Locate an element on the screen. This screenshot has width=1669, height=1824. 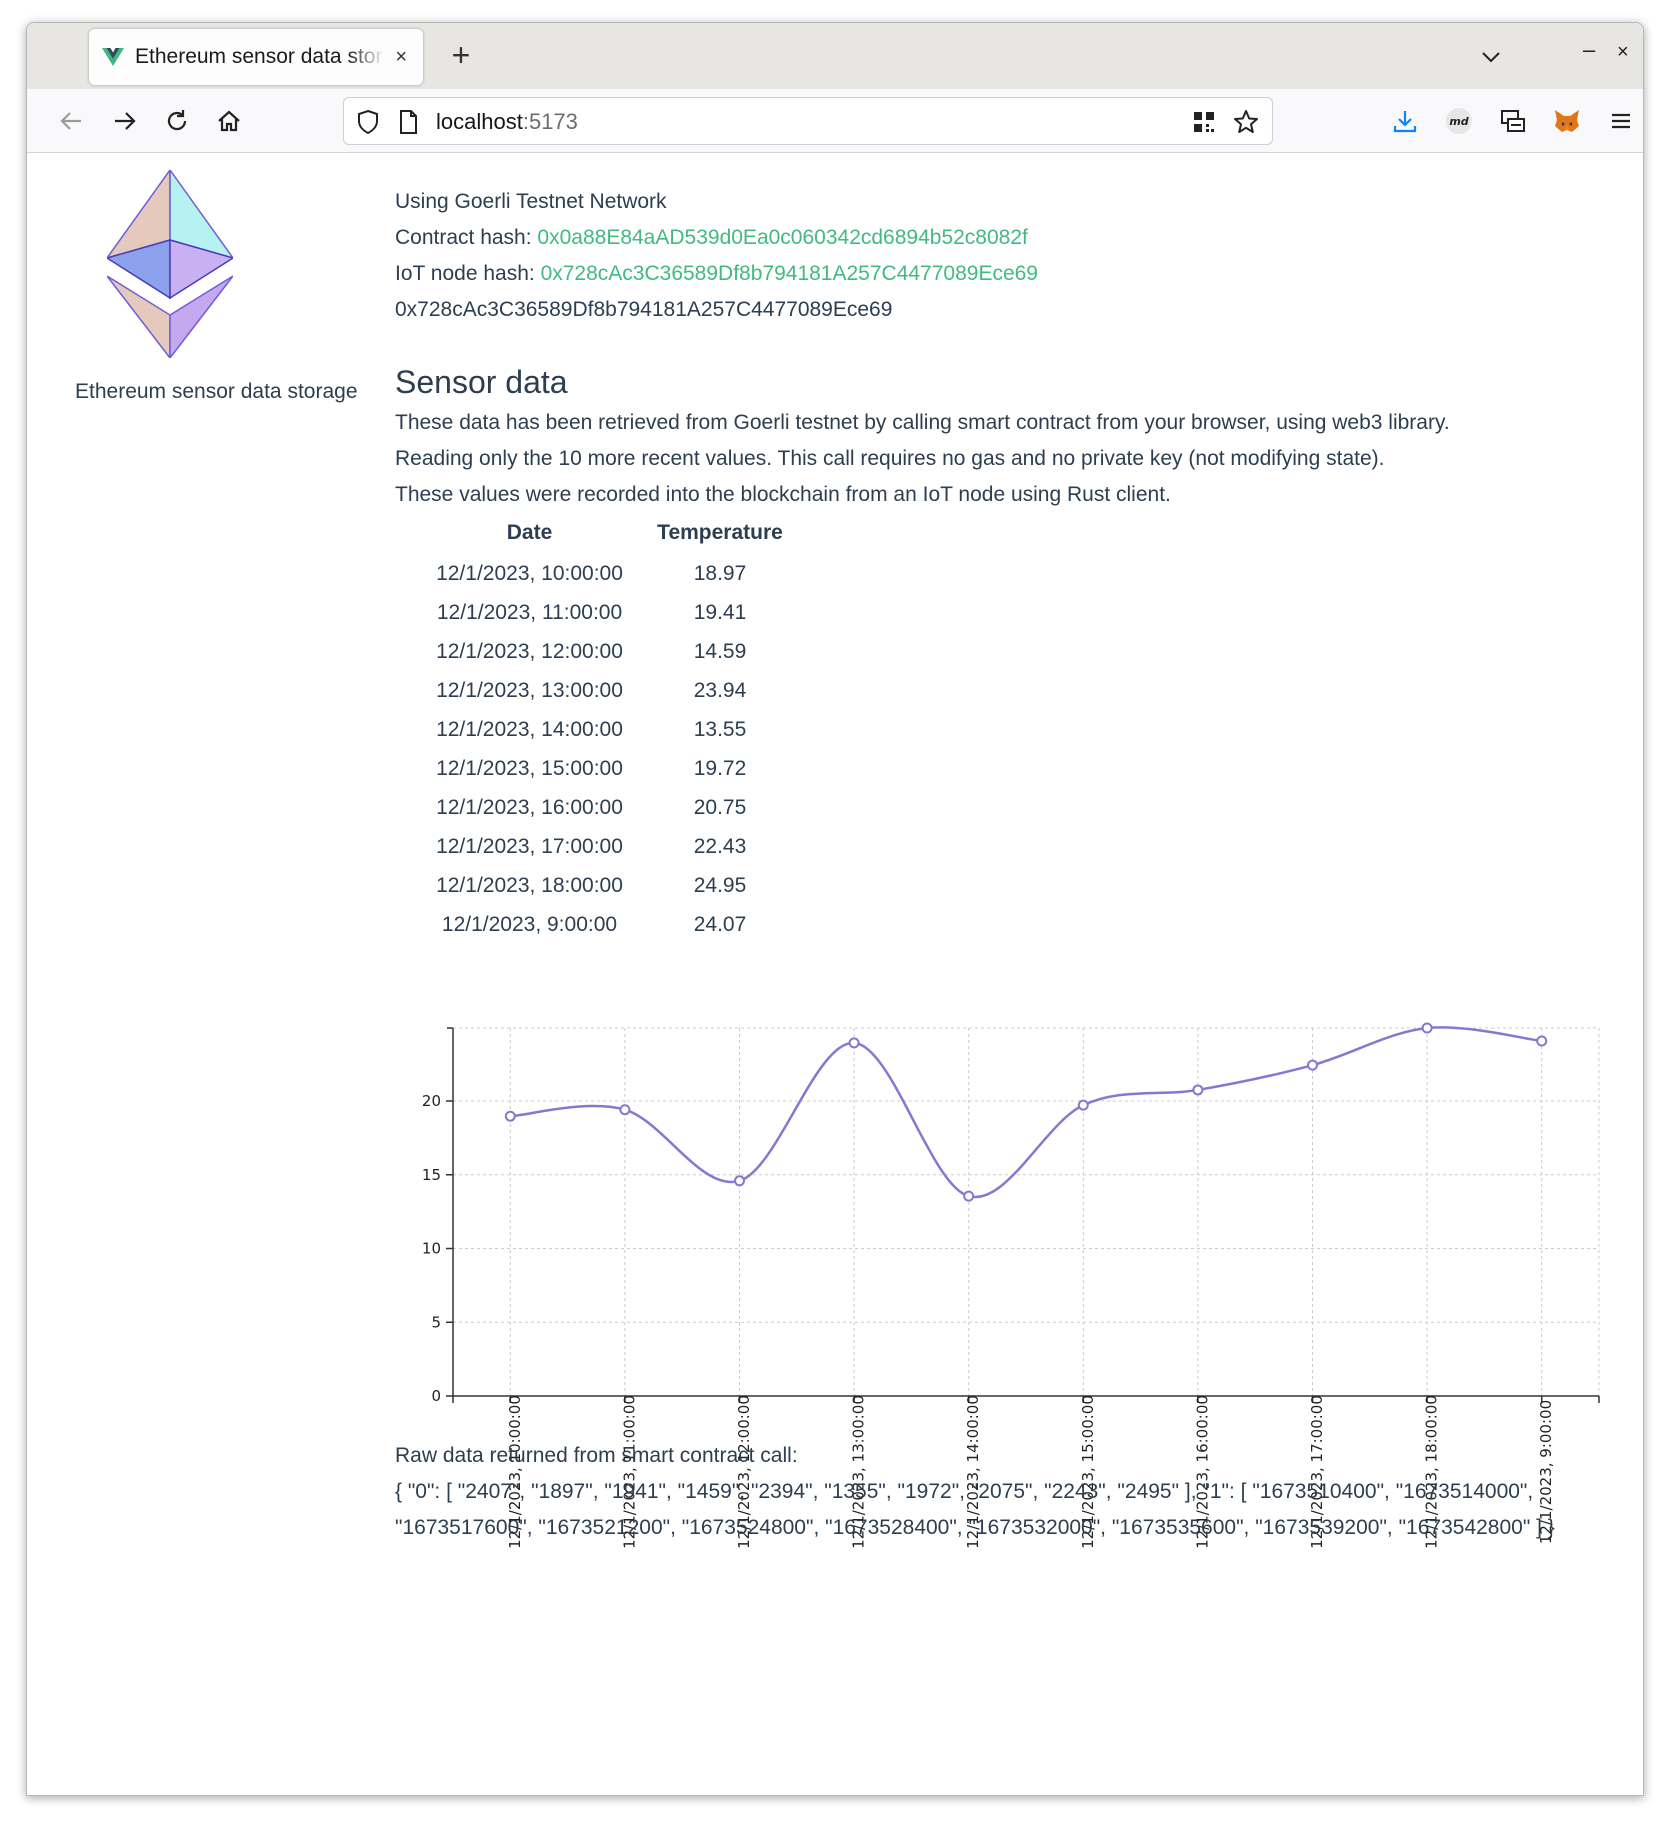
reload-icon is located at coordinates (177, 120).